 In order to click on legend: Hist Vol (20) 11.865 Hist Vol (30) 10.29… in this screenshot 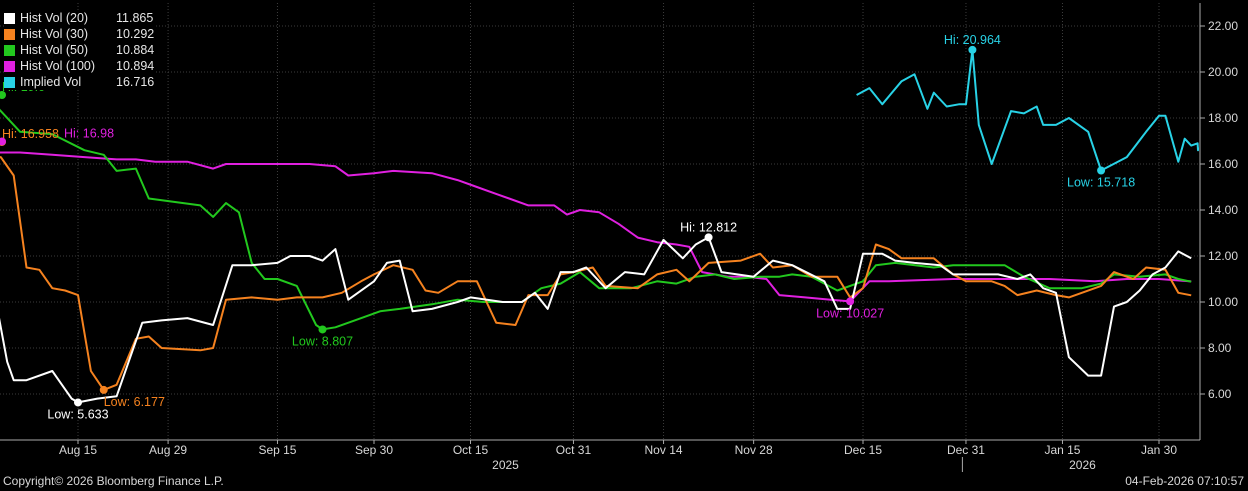, I will do `click(79, 50)`.